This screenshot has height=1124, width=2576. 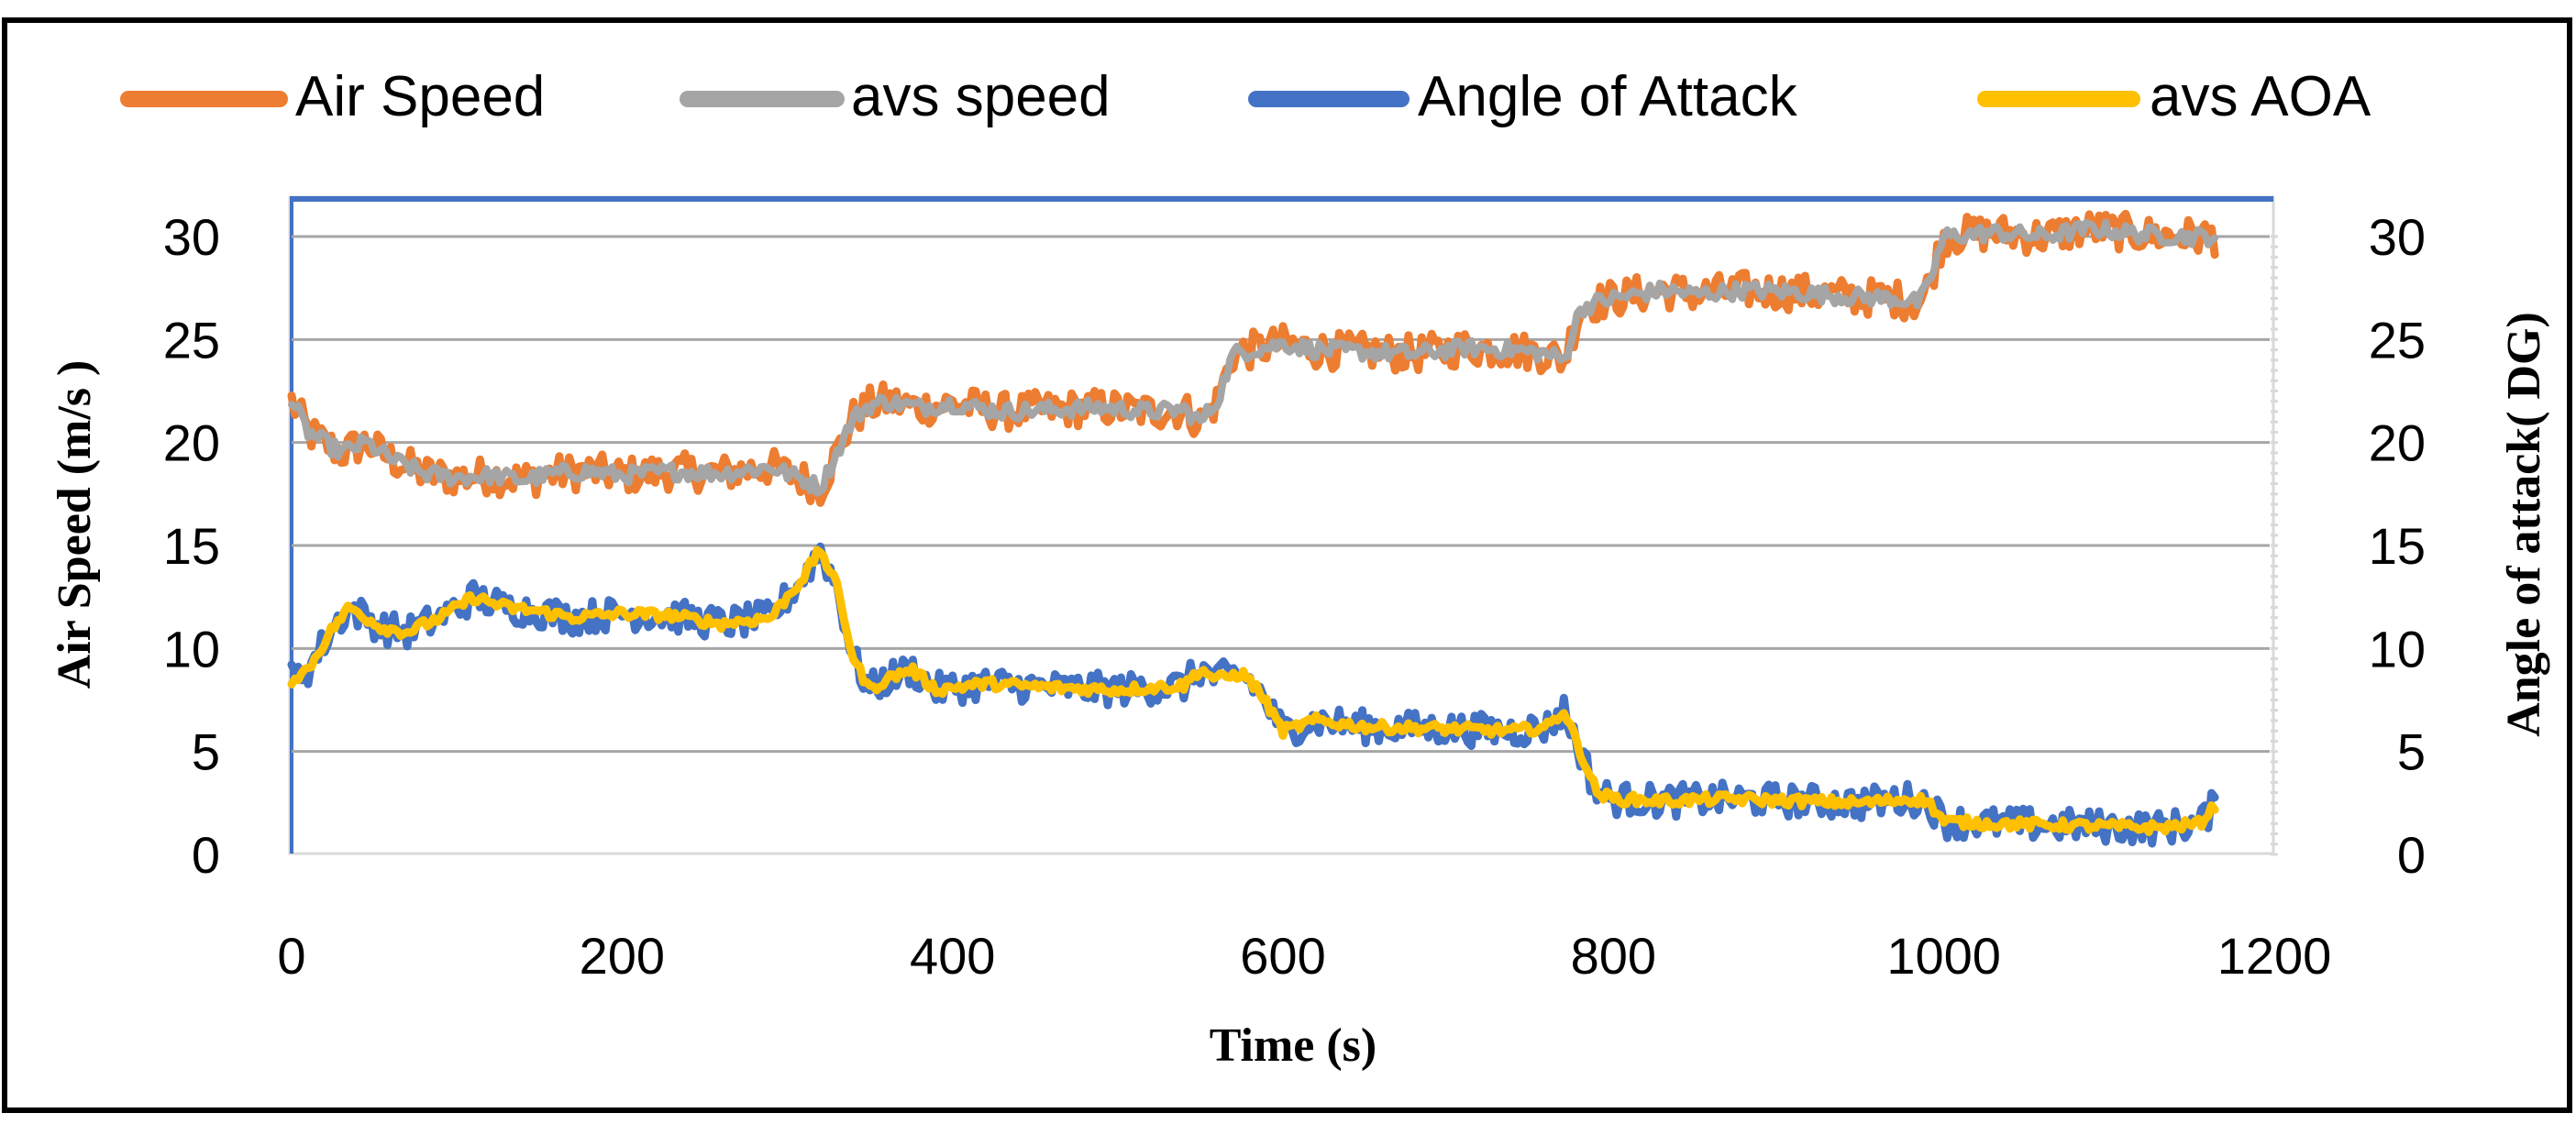 I want to click on y-tick-label: 20, so click(x=191, y=443).